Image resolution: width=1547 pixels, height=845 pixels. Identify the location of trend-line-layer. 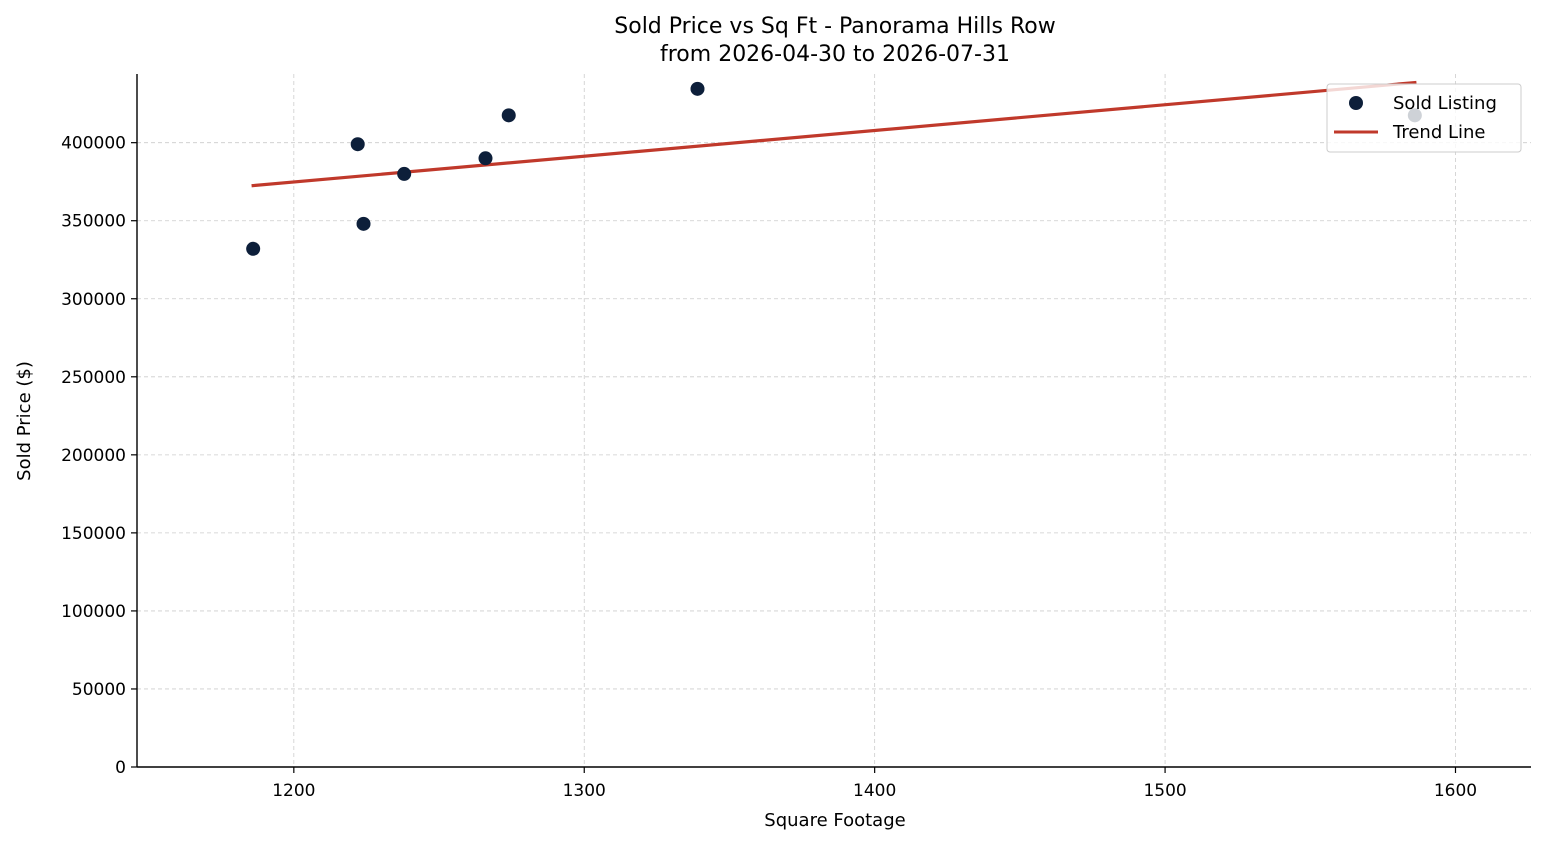
(834, 134).